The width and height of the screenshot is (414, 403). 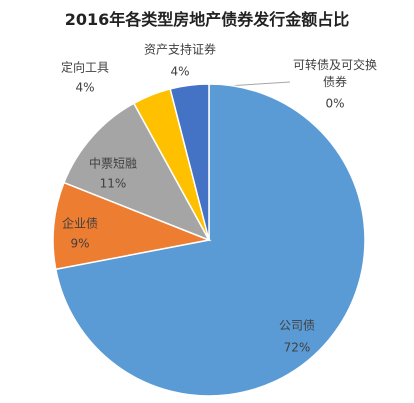 I want to click on slice-value: 0%, so click(x=335, y=103).